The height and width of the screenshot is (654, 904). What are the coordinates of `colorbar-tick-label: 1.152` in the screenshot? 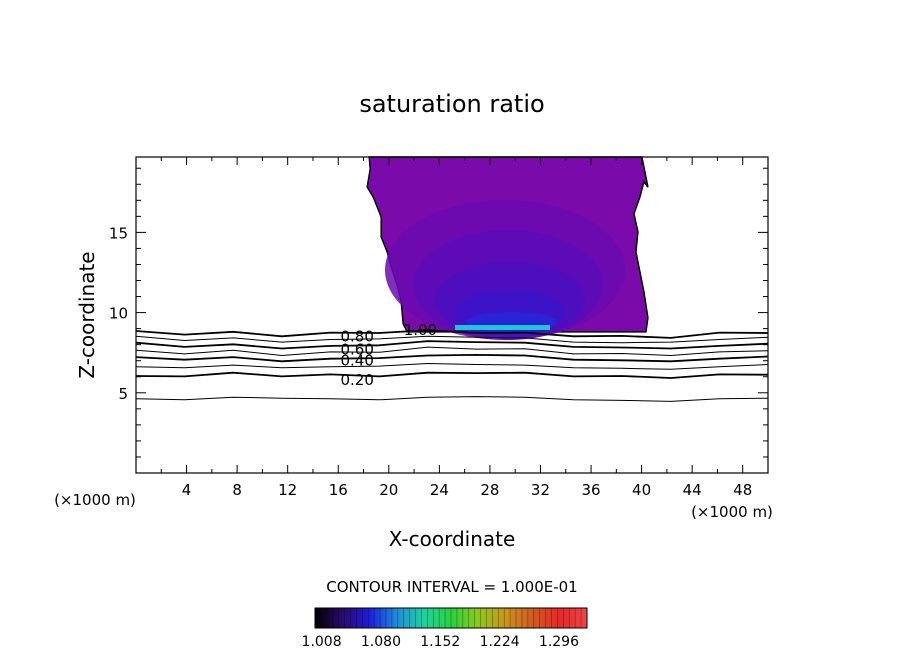 It's located at (440, 642).